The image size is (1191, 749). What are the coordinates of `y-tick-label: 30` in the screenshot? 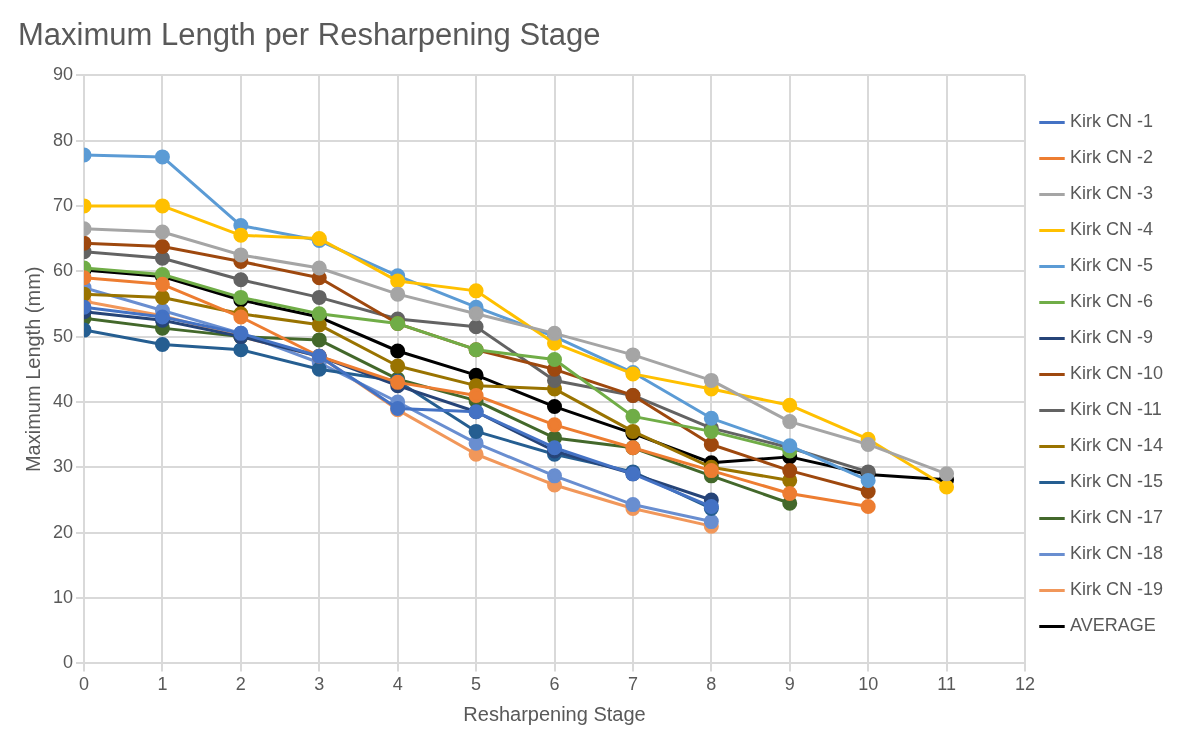 It's located at (63, 466).